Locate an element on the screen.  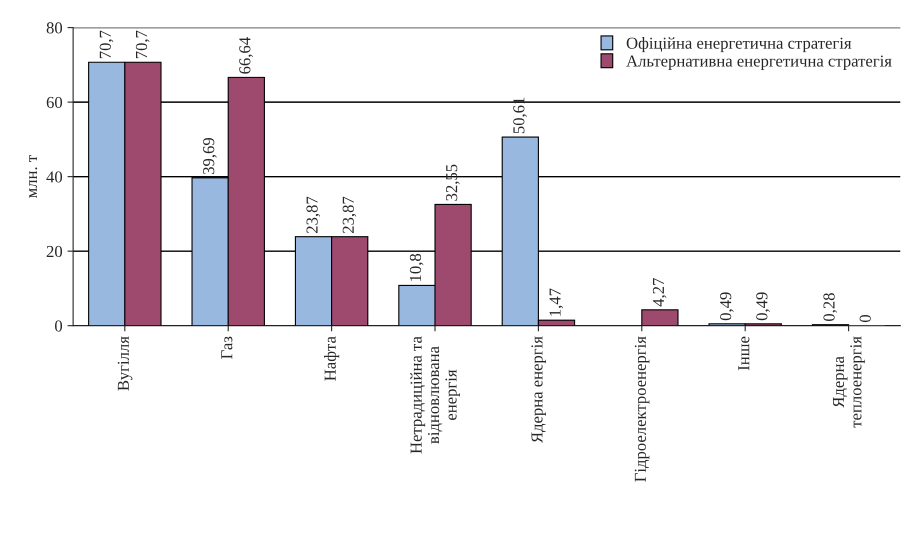
data-label: 0,28 is located at coordinates (830, 307).